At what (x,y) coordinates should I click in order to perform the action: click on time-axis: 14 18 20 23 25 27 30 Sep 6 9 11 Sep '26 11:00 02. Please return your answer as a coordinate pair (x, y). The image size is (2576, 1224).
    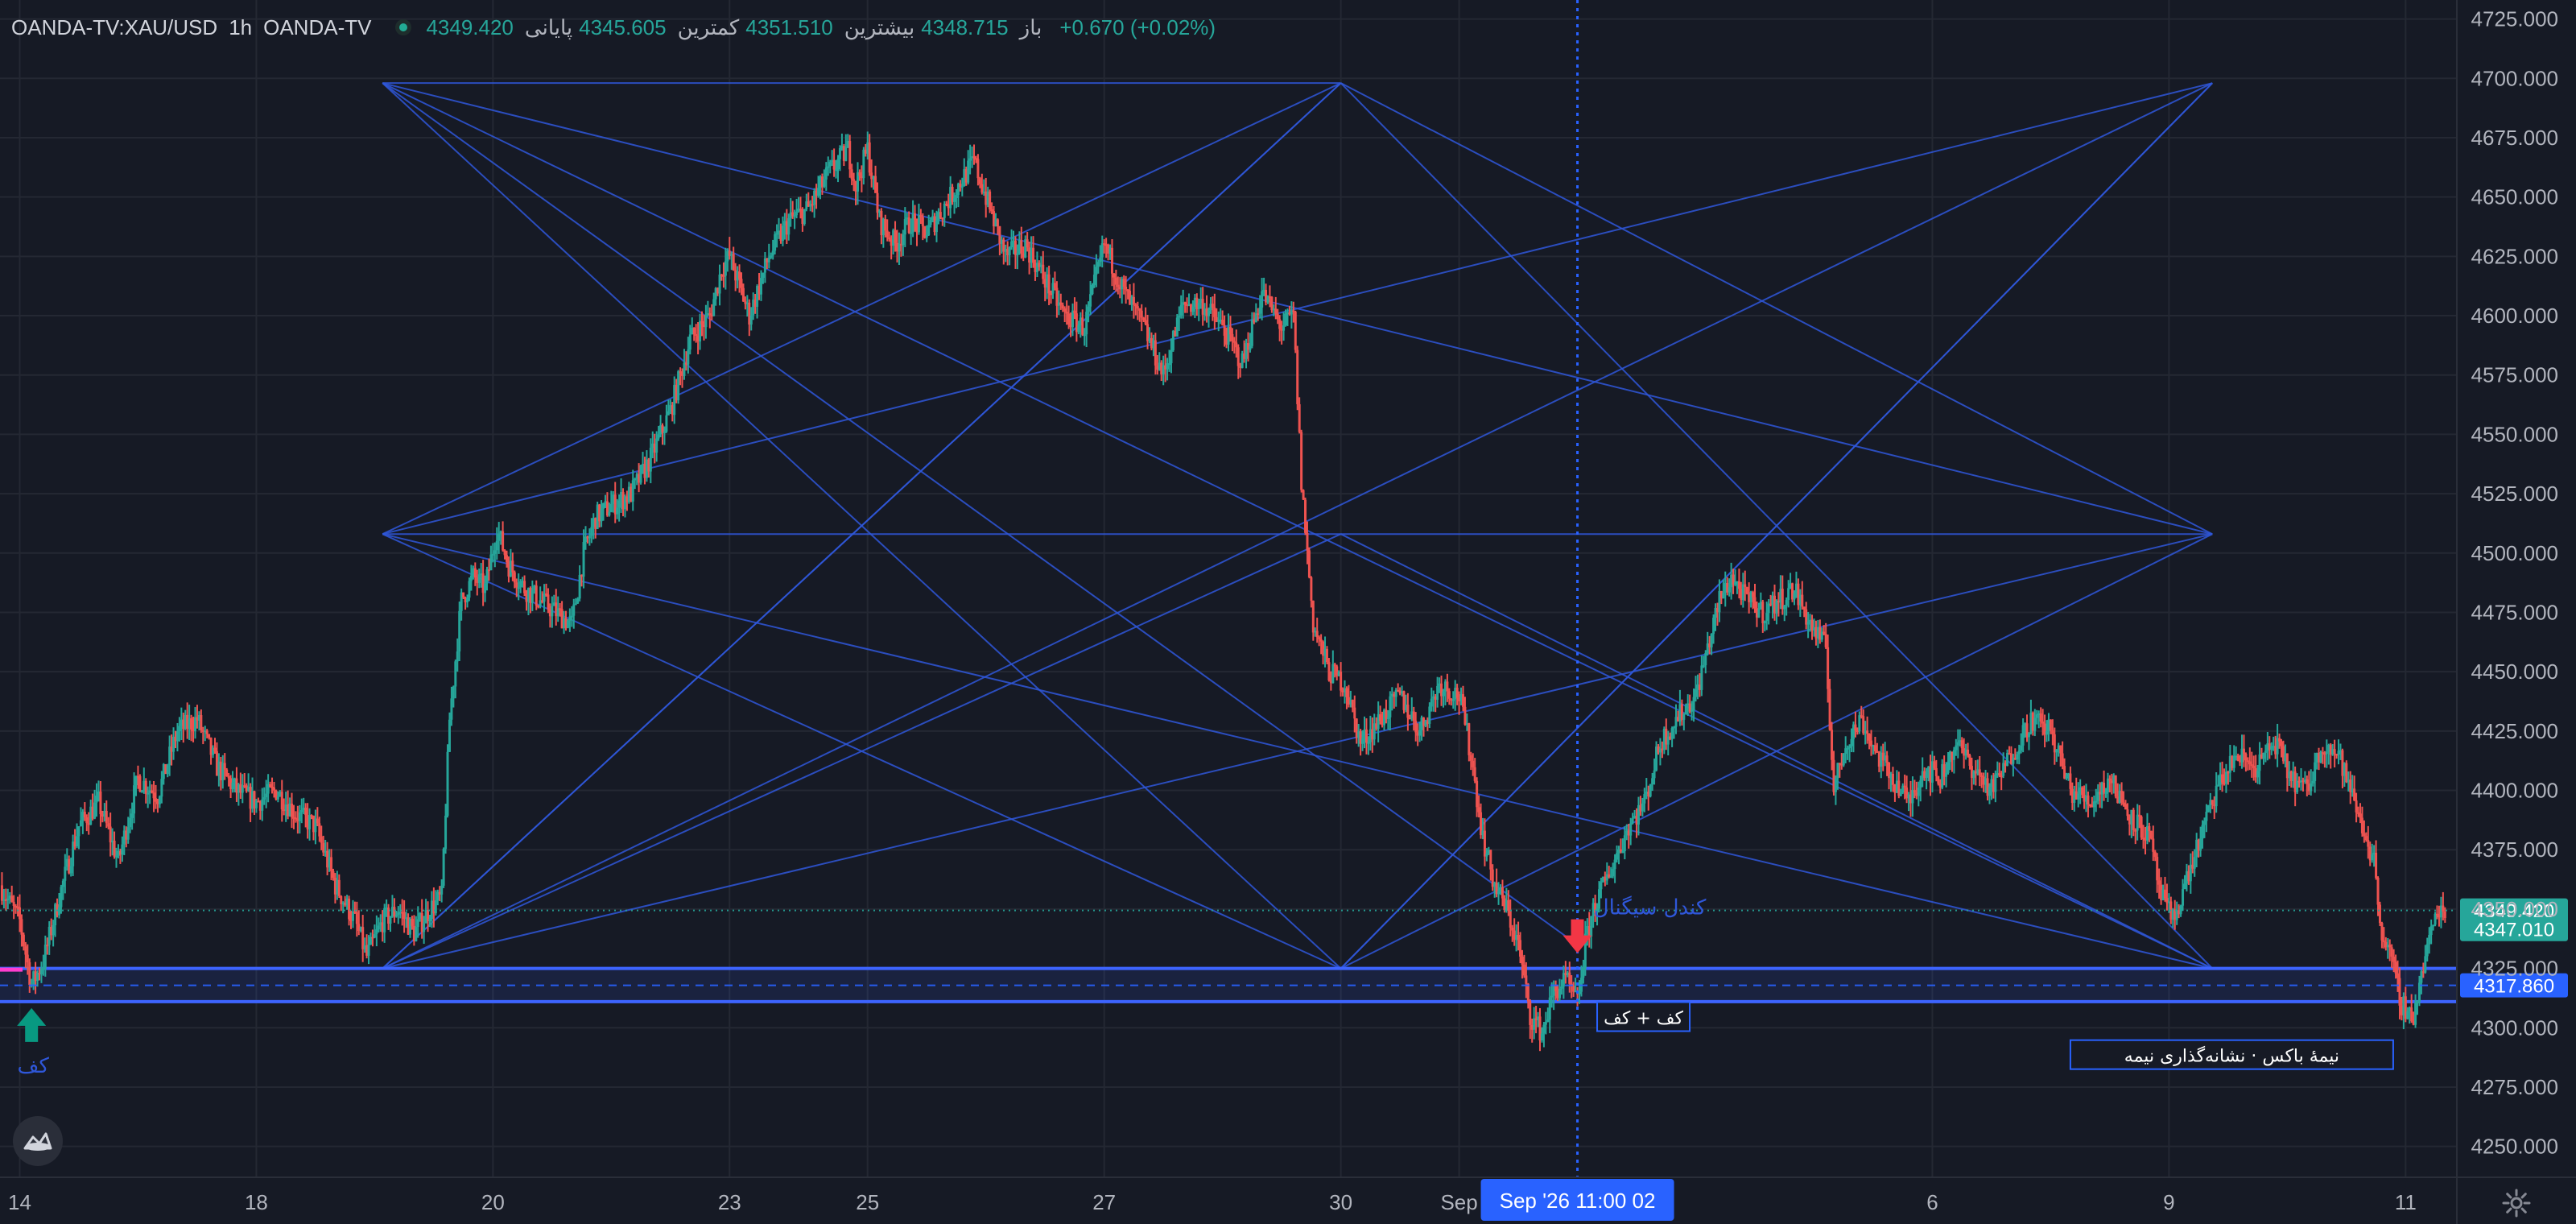
    Looking at the image, I should click on (1288, 1198).